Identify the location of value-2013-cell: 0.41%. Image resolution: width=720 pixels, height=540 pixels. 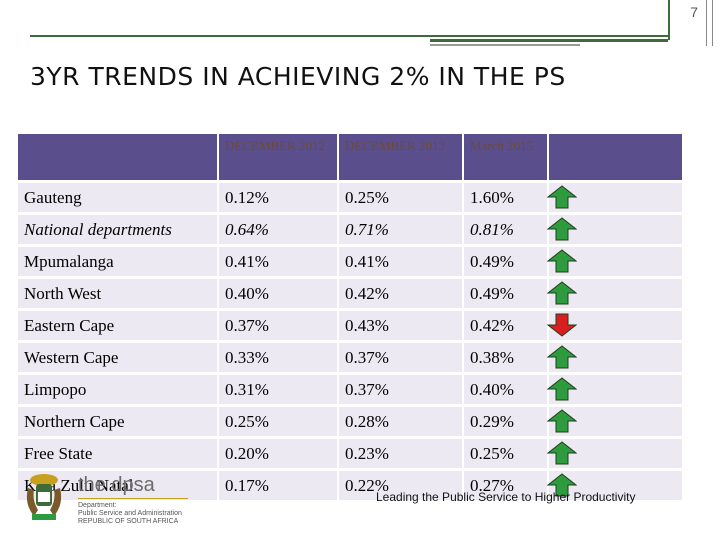
(401, 261).